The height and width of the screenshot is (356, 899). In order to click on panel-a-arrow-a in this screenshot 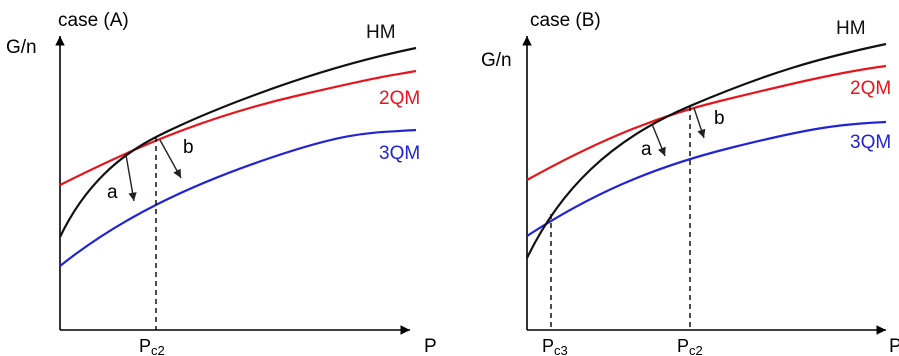, I will do `click(131, 178)`.